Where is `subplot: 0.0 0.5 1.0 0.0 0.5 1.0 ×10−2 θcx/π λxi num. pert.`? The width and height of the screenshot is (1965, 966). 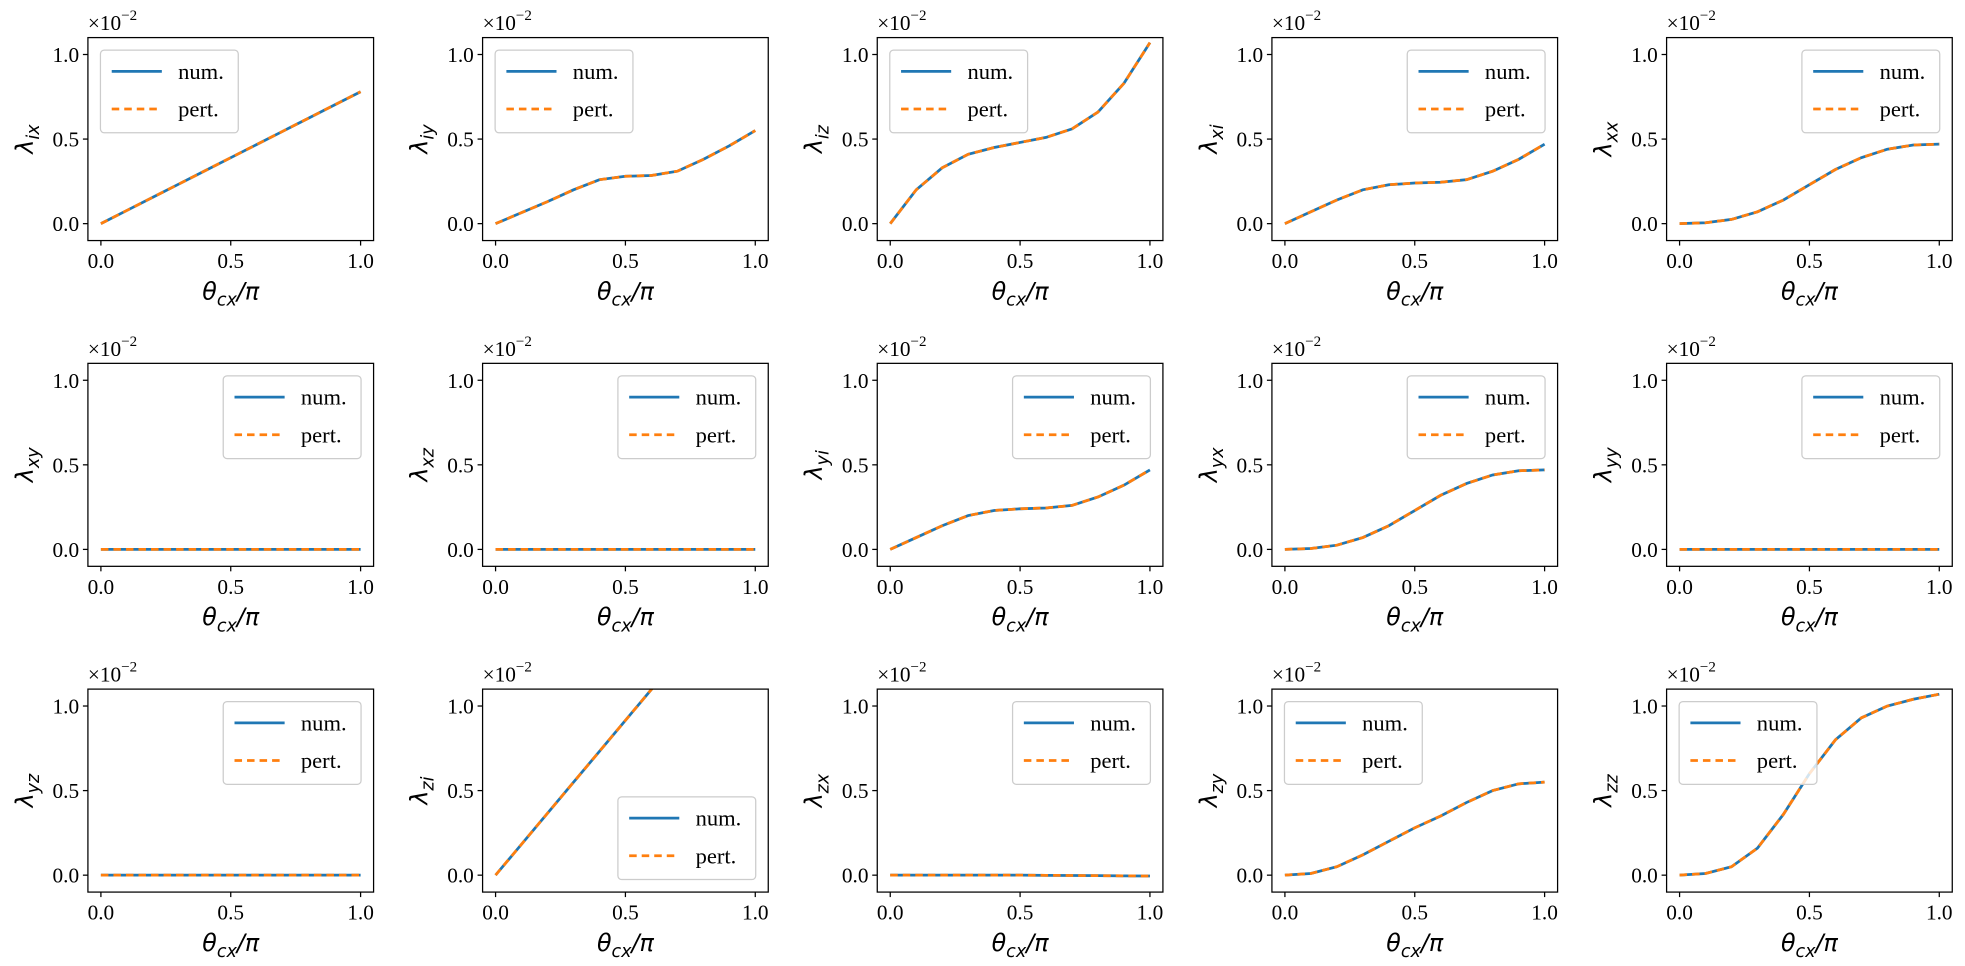 subplot: 0.0 0.5 1.0 0.0 0.5 1.0 ×10−2 θcx/π λxi num. pert. is located at coordinates (1377, 159).